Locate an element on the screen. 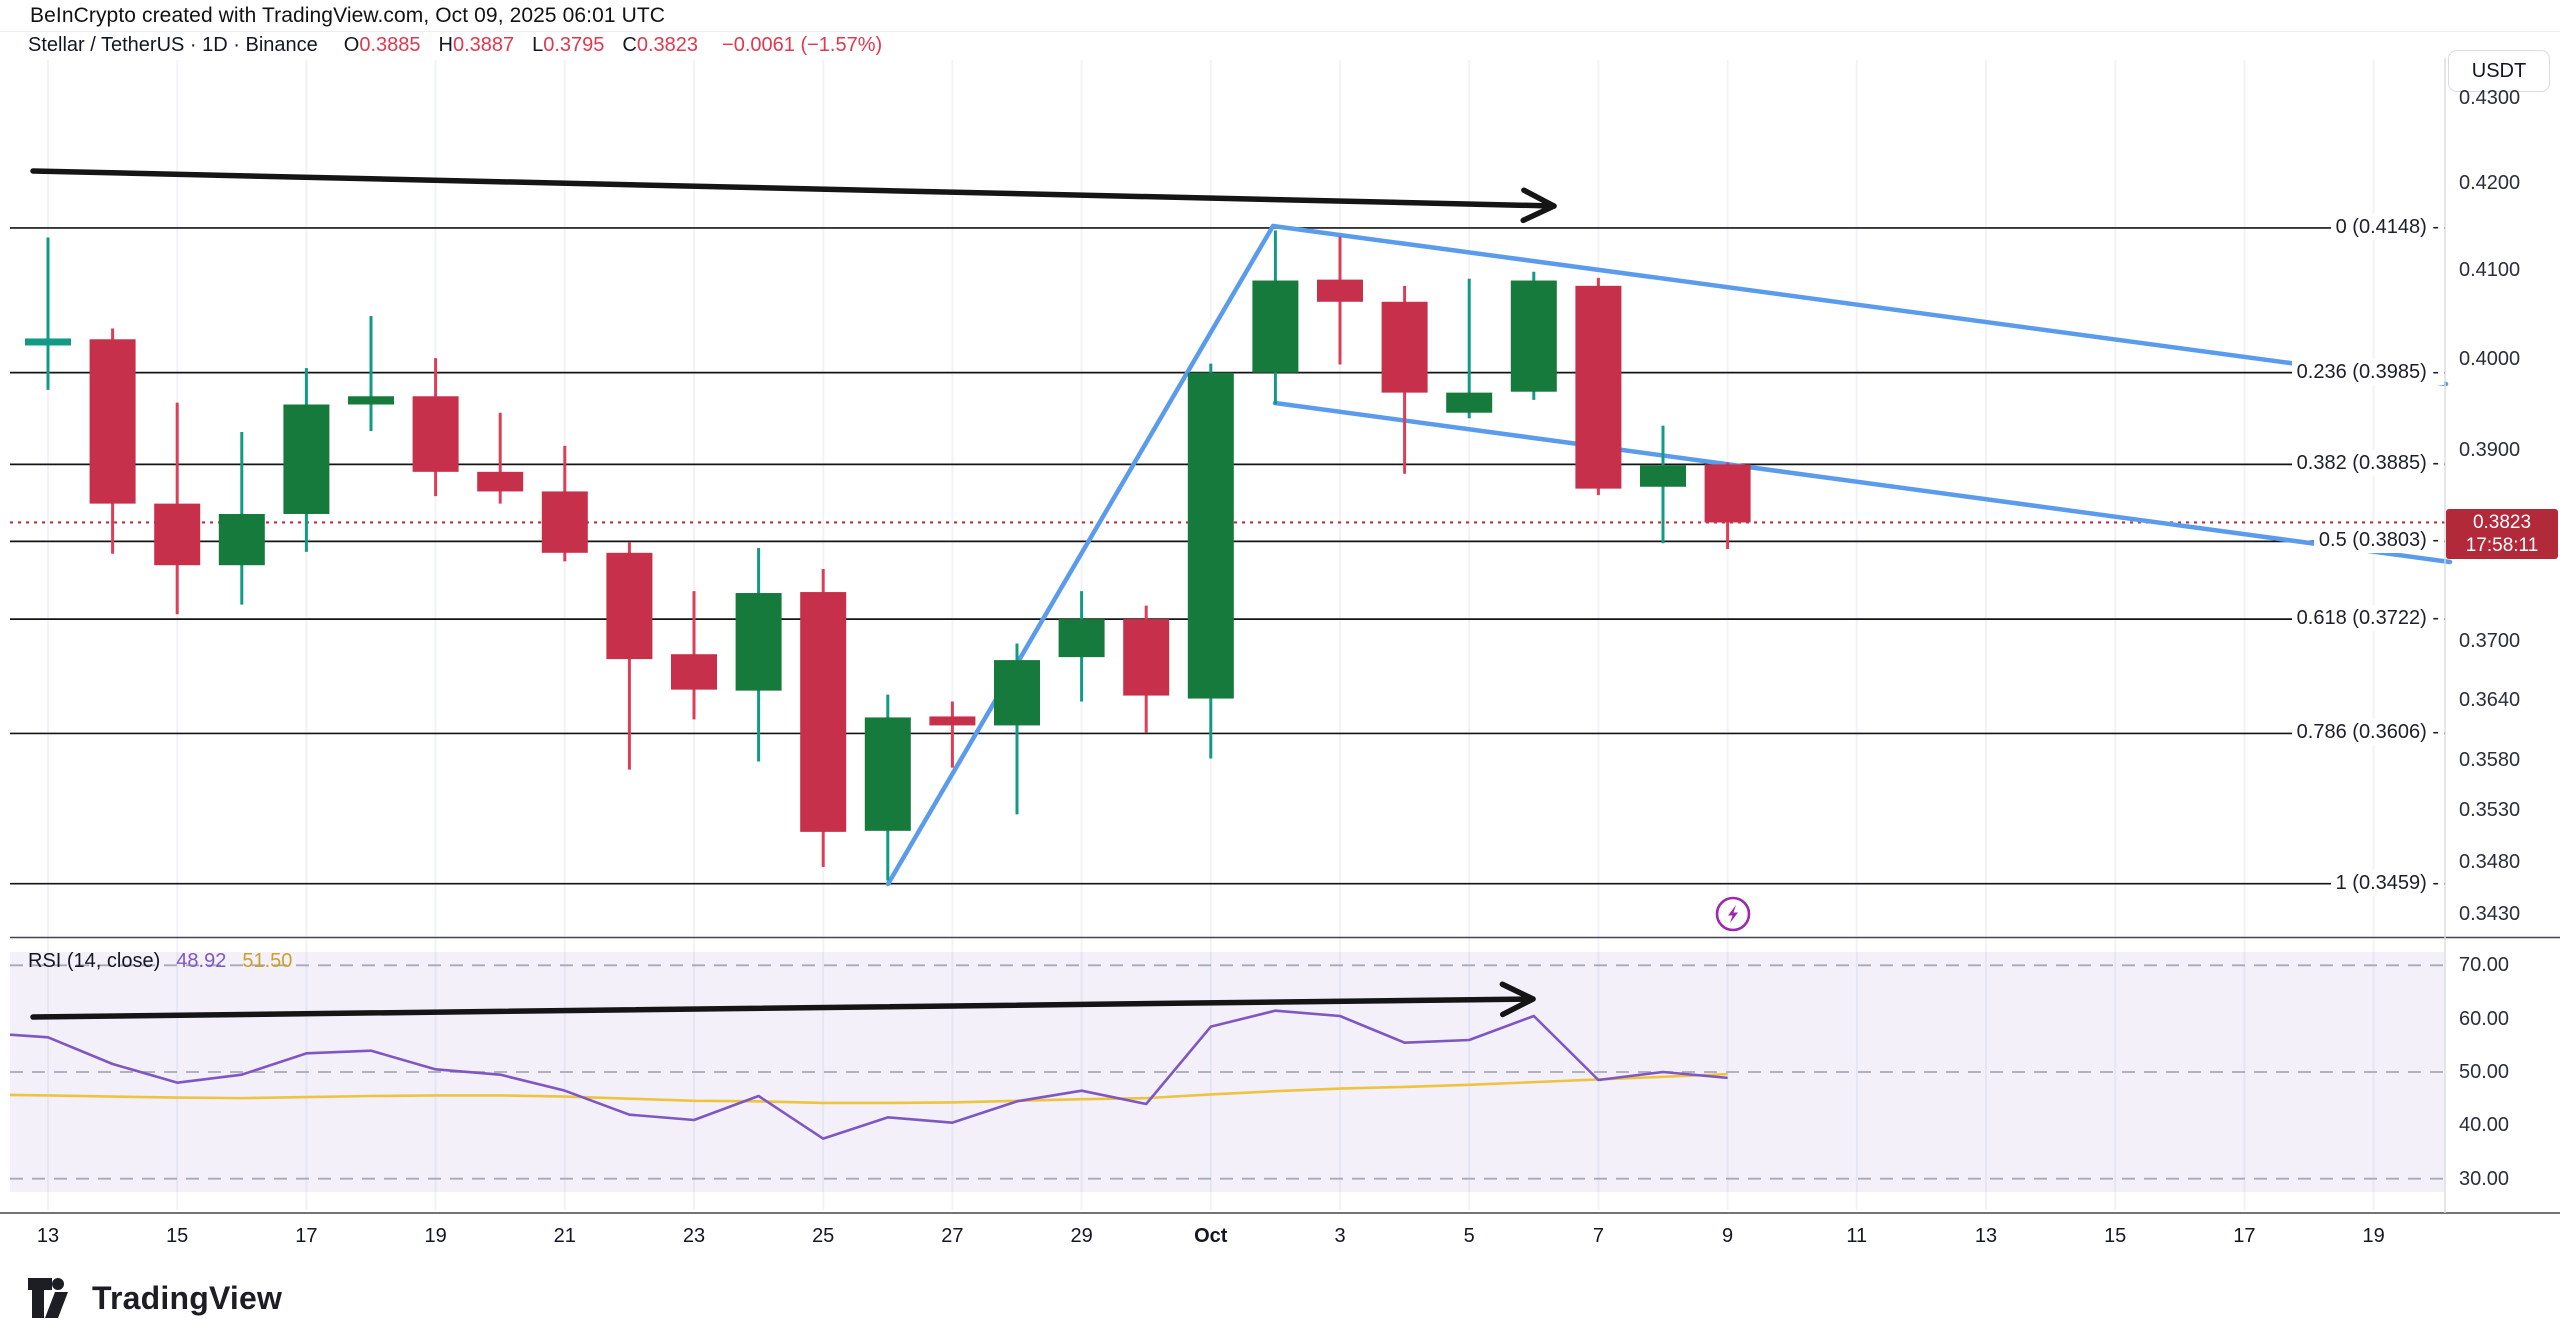 The image size is (2560, 1343). rsi-ma-line is located at coordinates (868, 1088).